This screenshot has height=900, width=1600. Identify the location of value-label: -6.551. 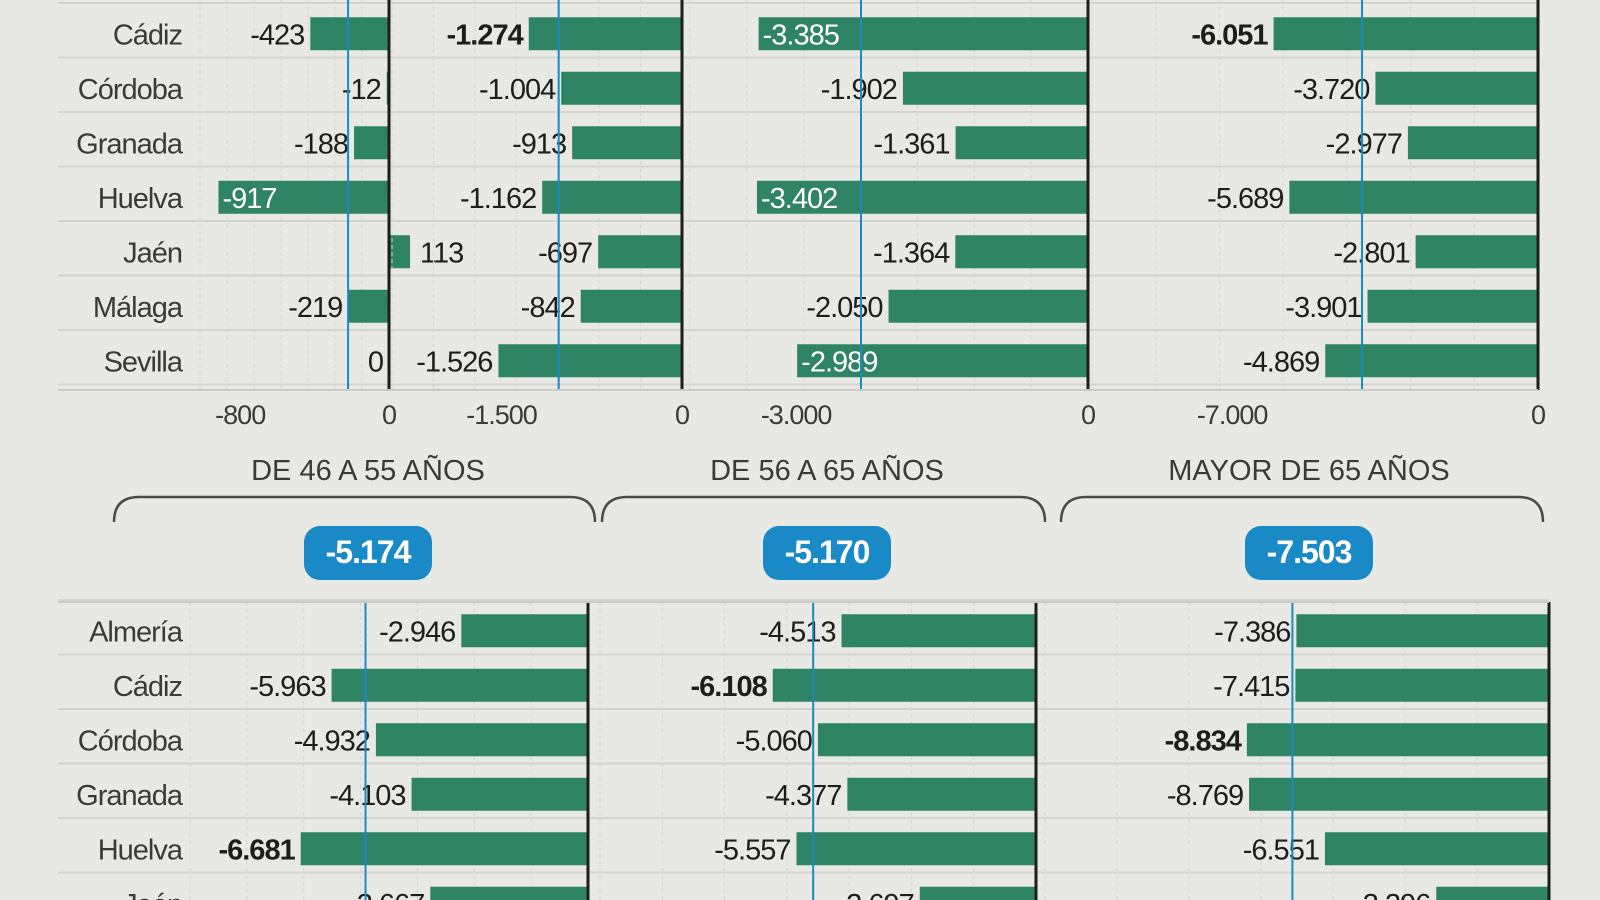
(1281, 850).